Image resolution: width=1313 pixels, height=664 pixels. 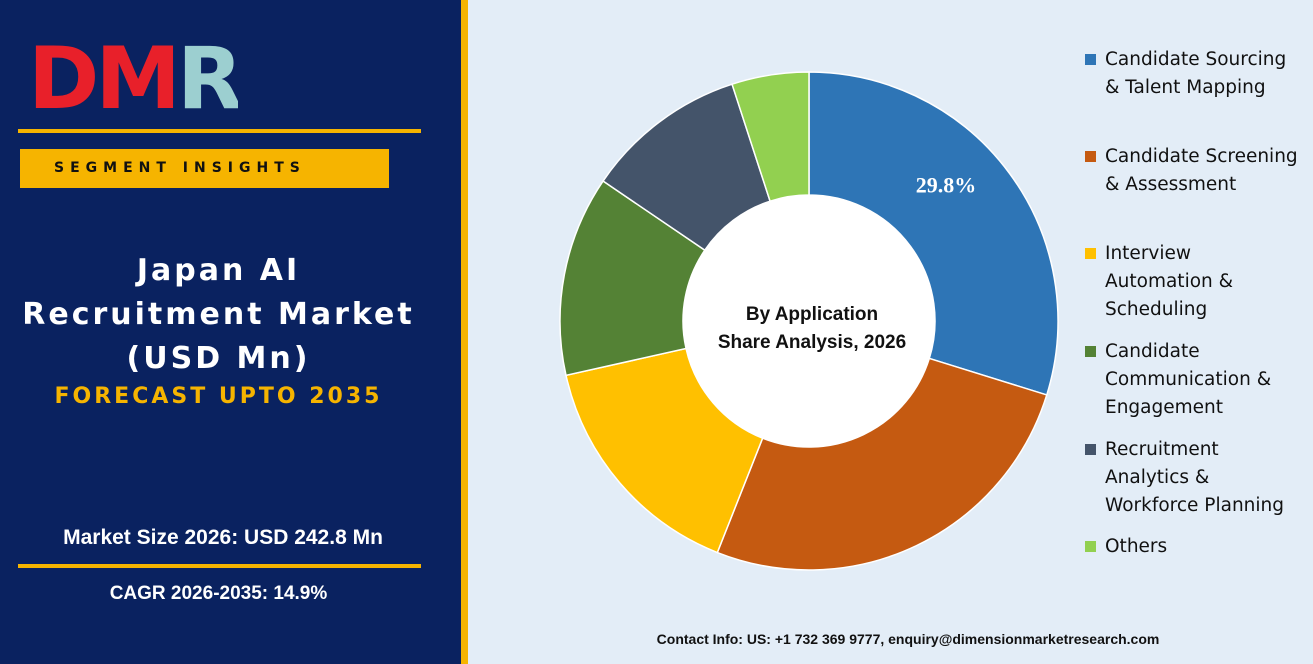 What do you see at coordinates (219, 566) in the screenshot?
I see `divider-bottom` at bounding box center [219, 566].